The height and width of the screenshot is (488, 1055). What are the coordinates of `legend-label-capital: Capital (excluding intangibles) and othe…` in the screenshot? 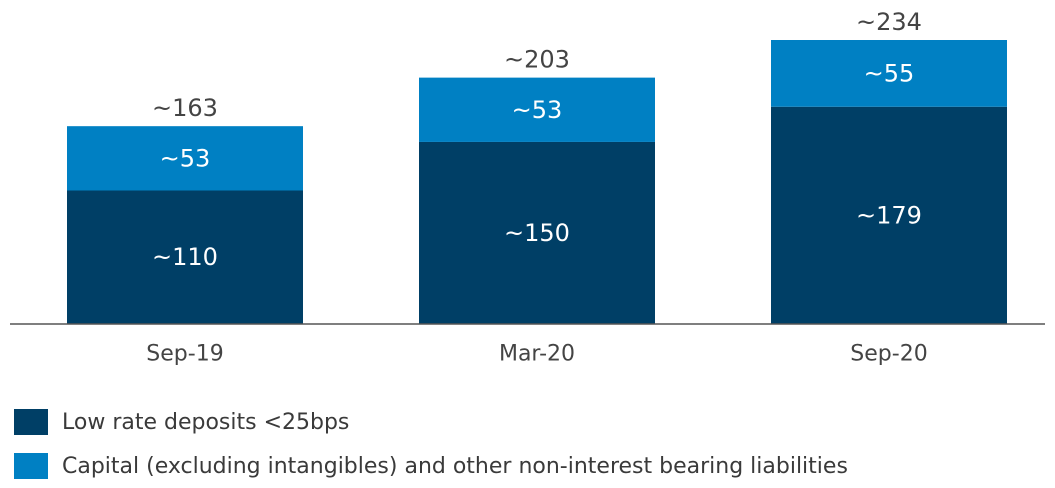 It's located at (455, 466).